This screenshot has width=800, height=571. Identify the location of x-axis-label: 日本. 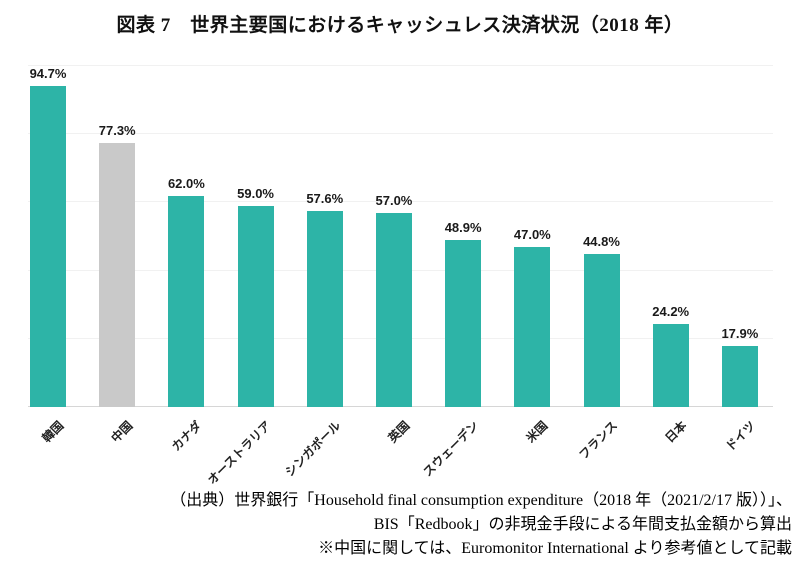
(676, 432).